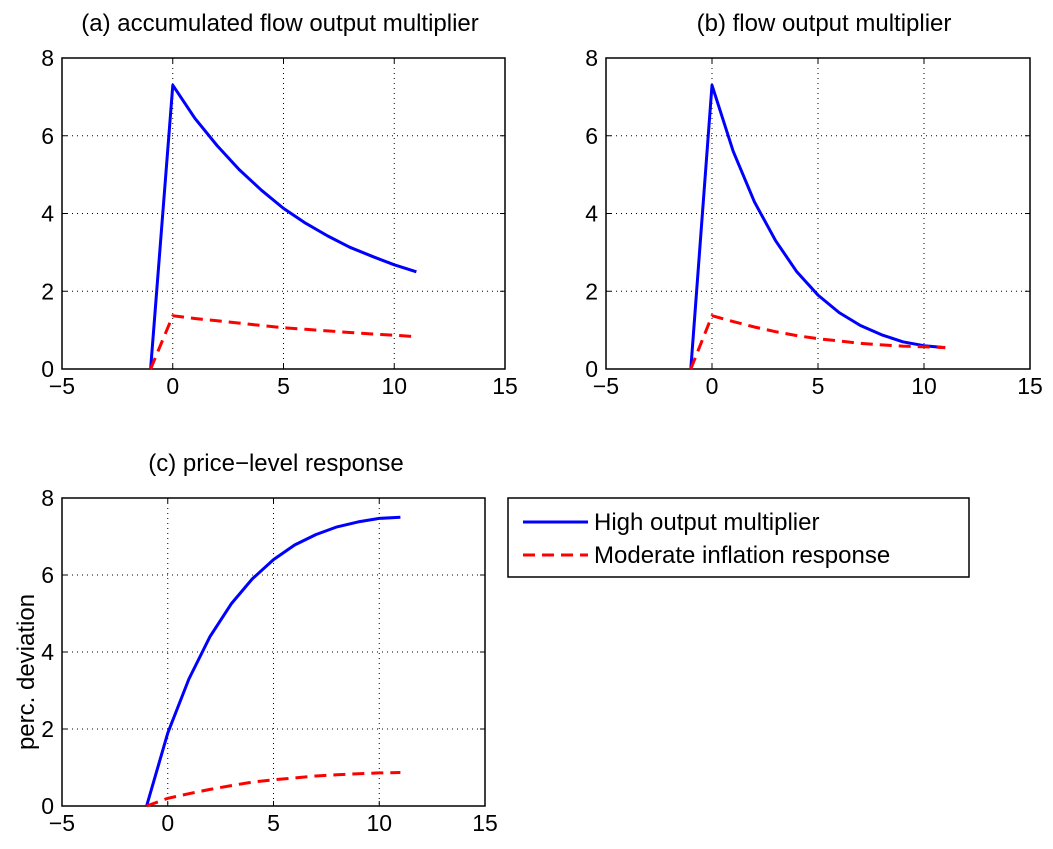 The height and width of the screenshot is (849, 1053). Describe the element at coordinates (26, 672) in the screenshot. I see `y-axis-label: perc. deviation` at that location.